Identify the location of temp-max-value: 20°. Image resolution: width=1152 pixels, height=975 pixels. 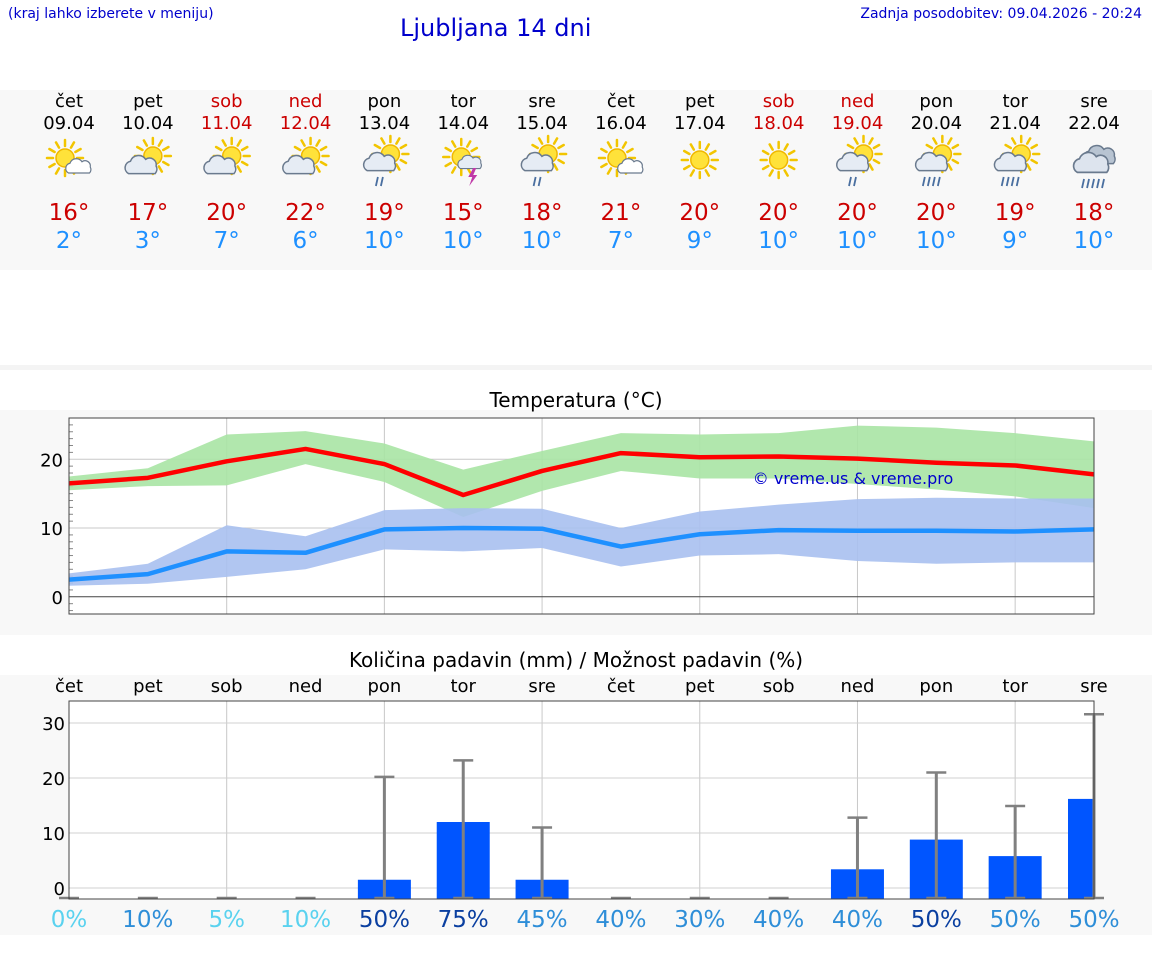
(226, 213).